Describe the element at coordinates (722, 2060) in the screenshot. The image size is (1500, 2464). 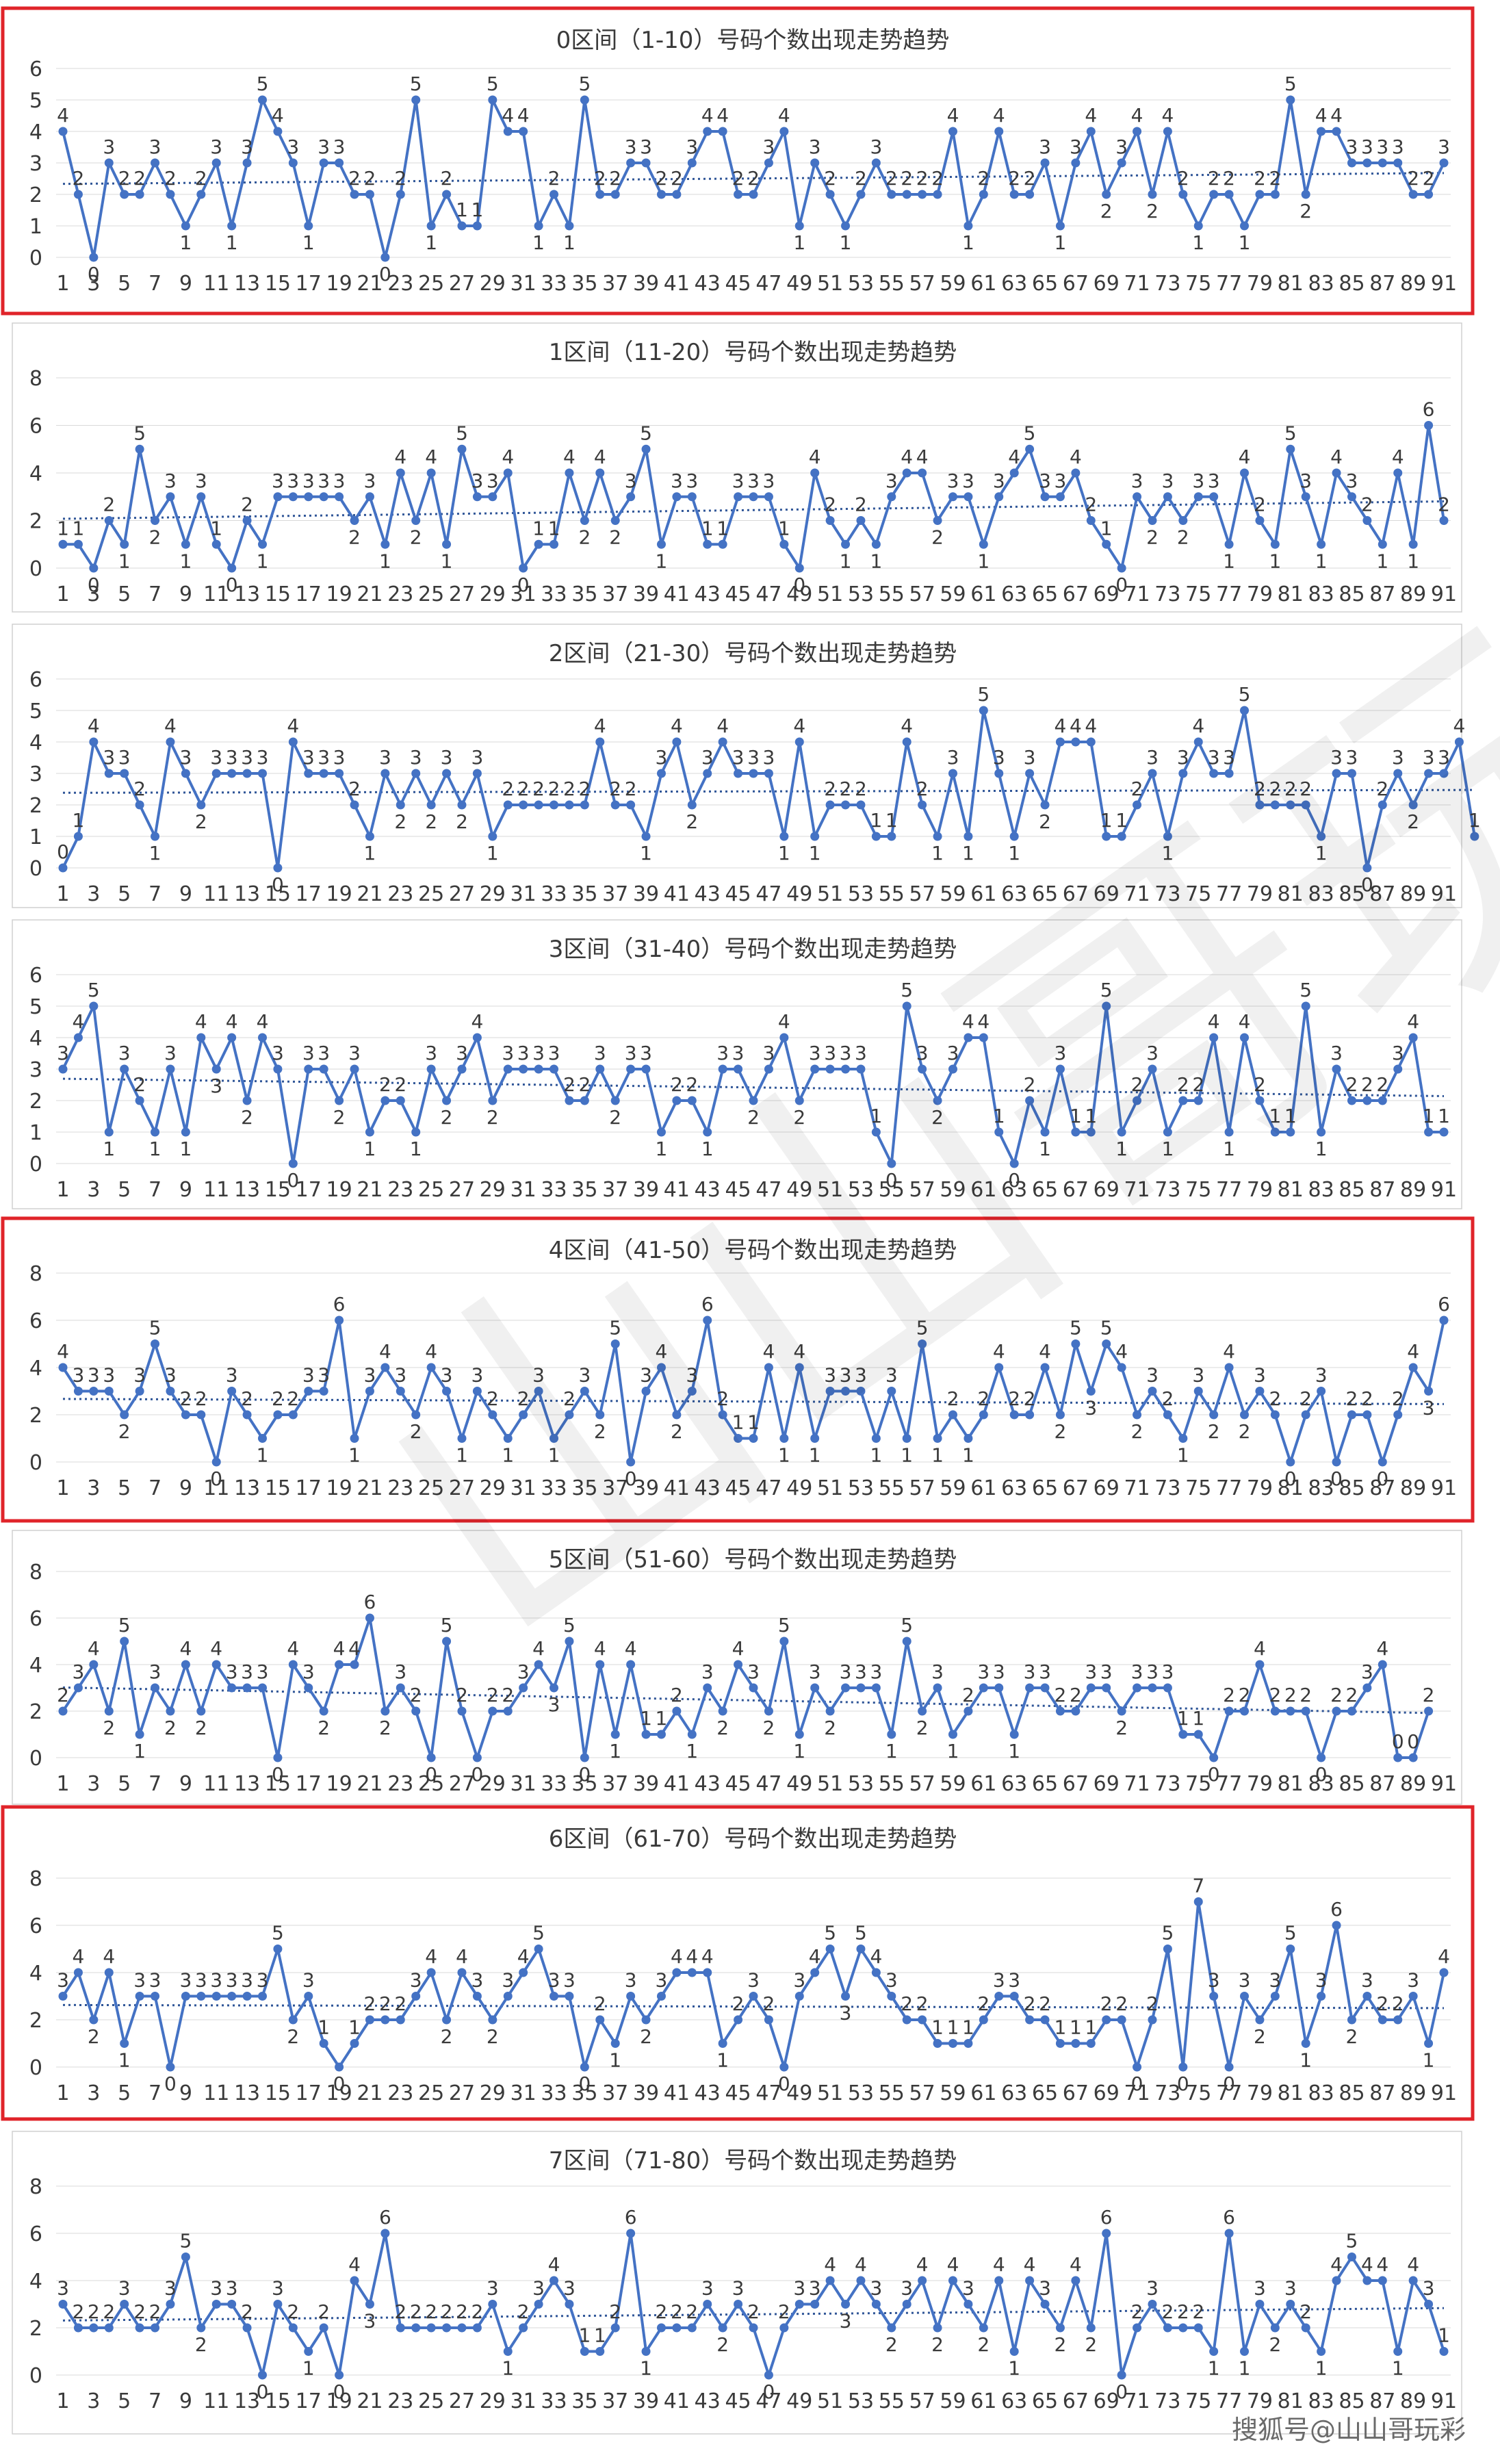
I see `data-label-6-43: 1` at that location.